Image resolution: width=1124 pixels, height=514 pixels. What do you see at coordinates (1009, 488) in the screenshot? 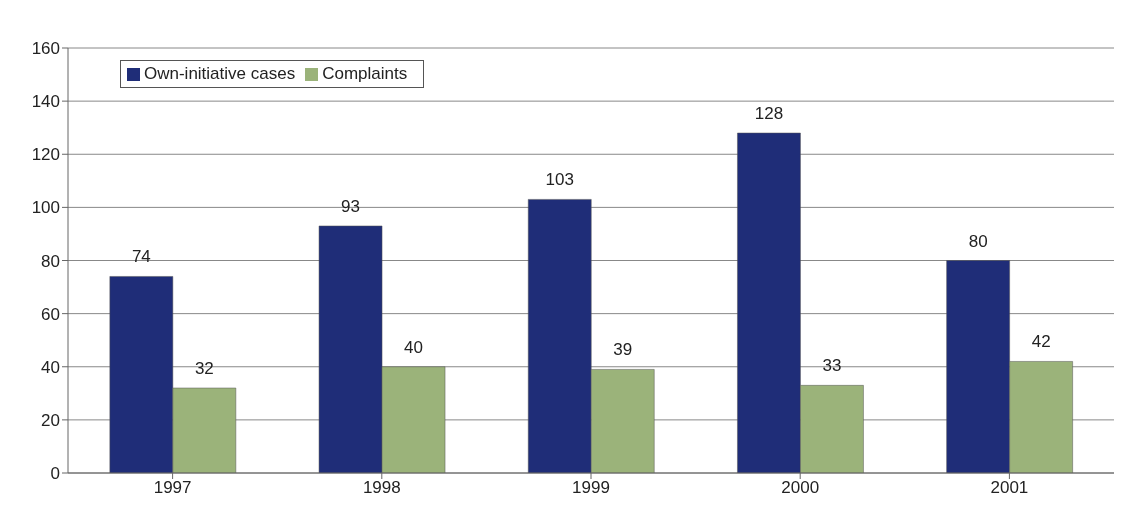
I see `x-tick-label: 2001` at bounding box center [1009, 488].